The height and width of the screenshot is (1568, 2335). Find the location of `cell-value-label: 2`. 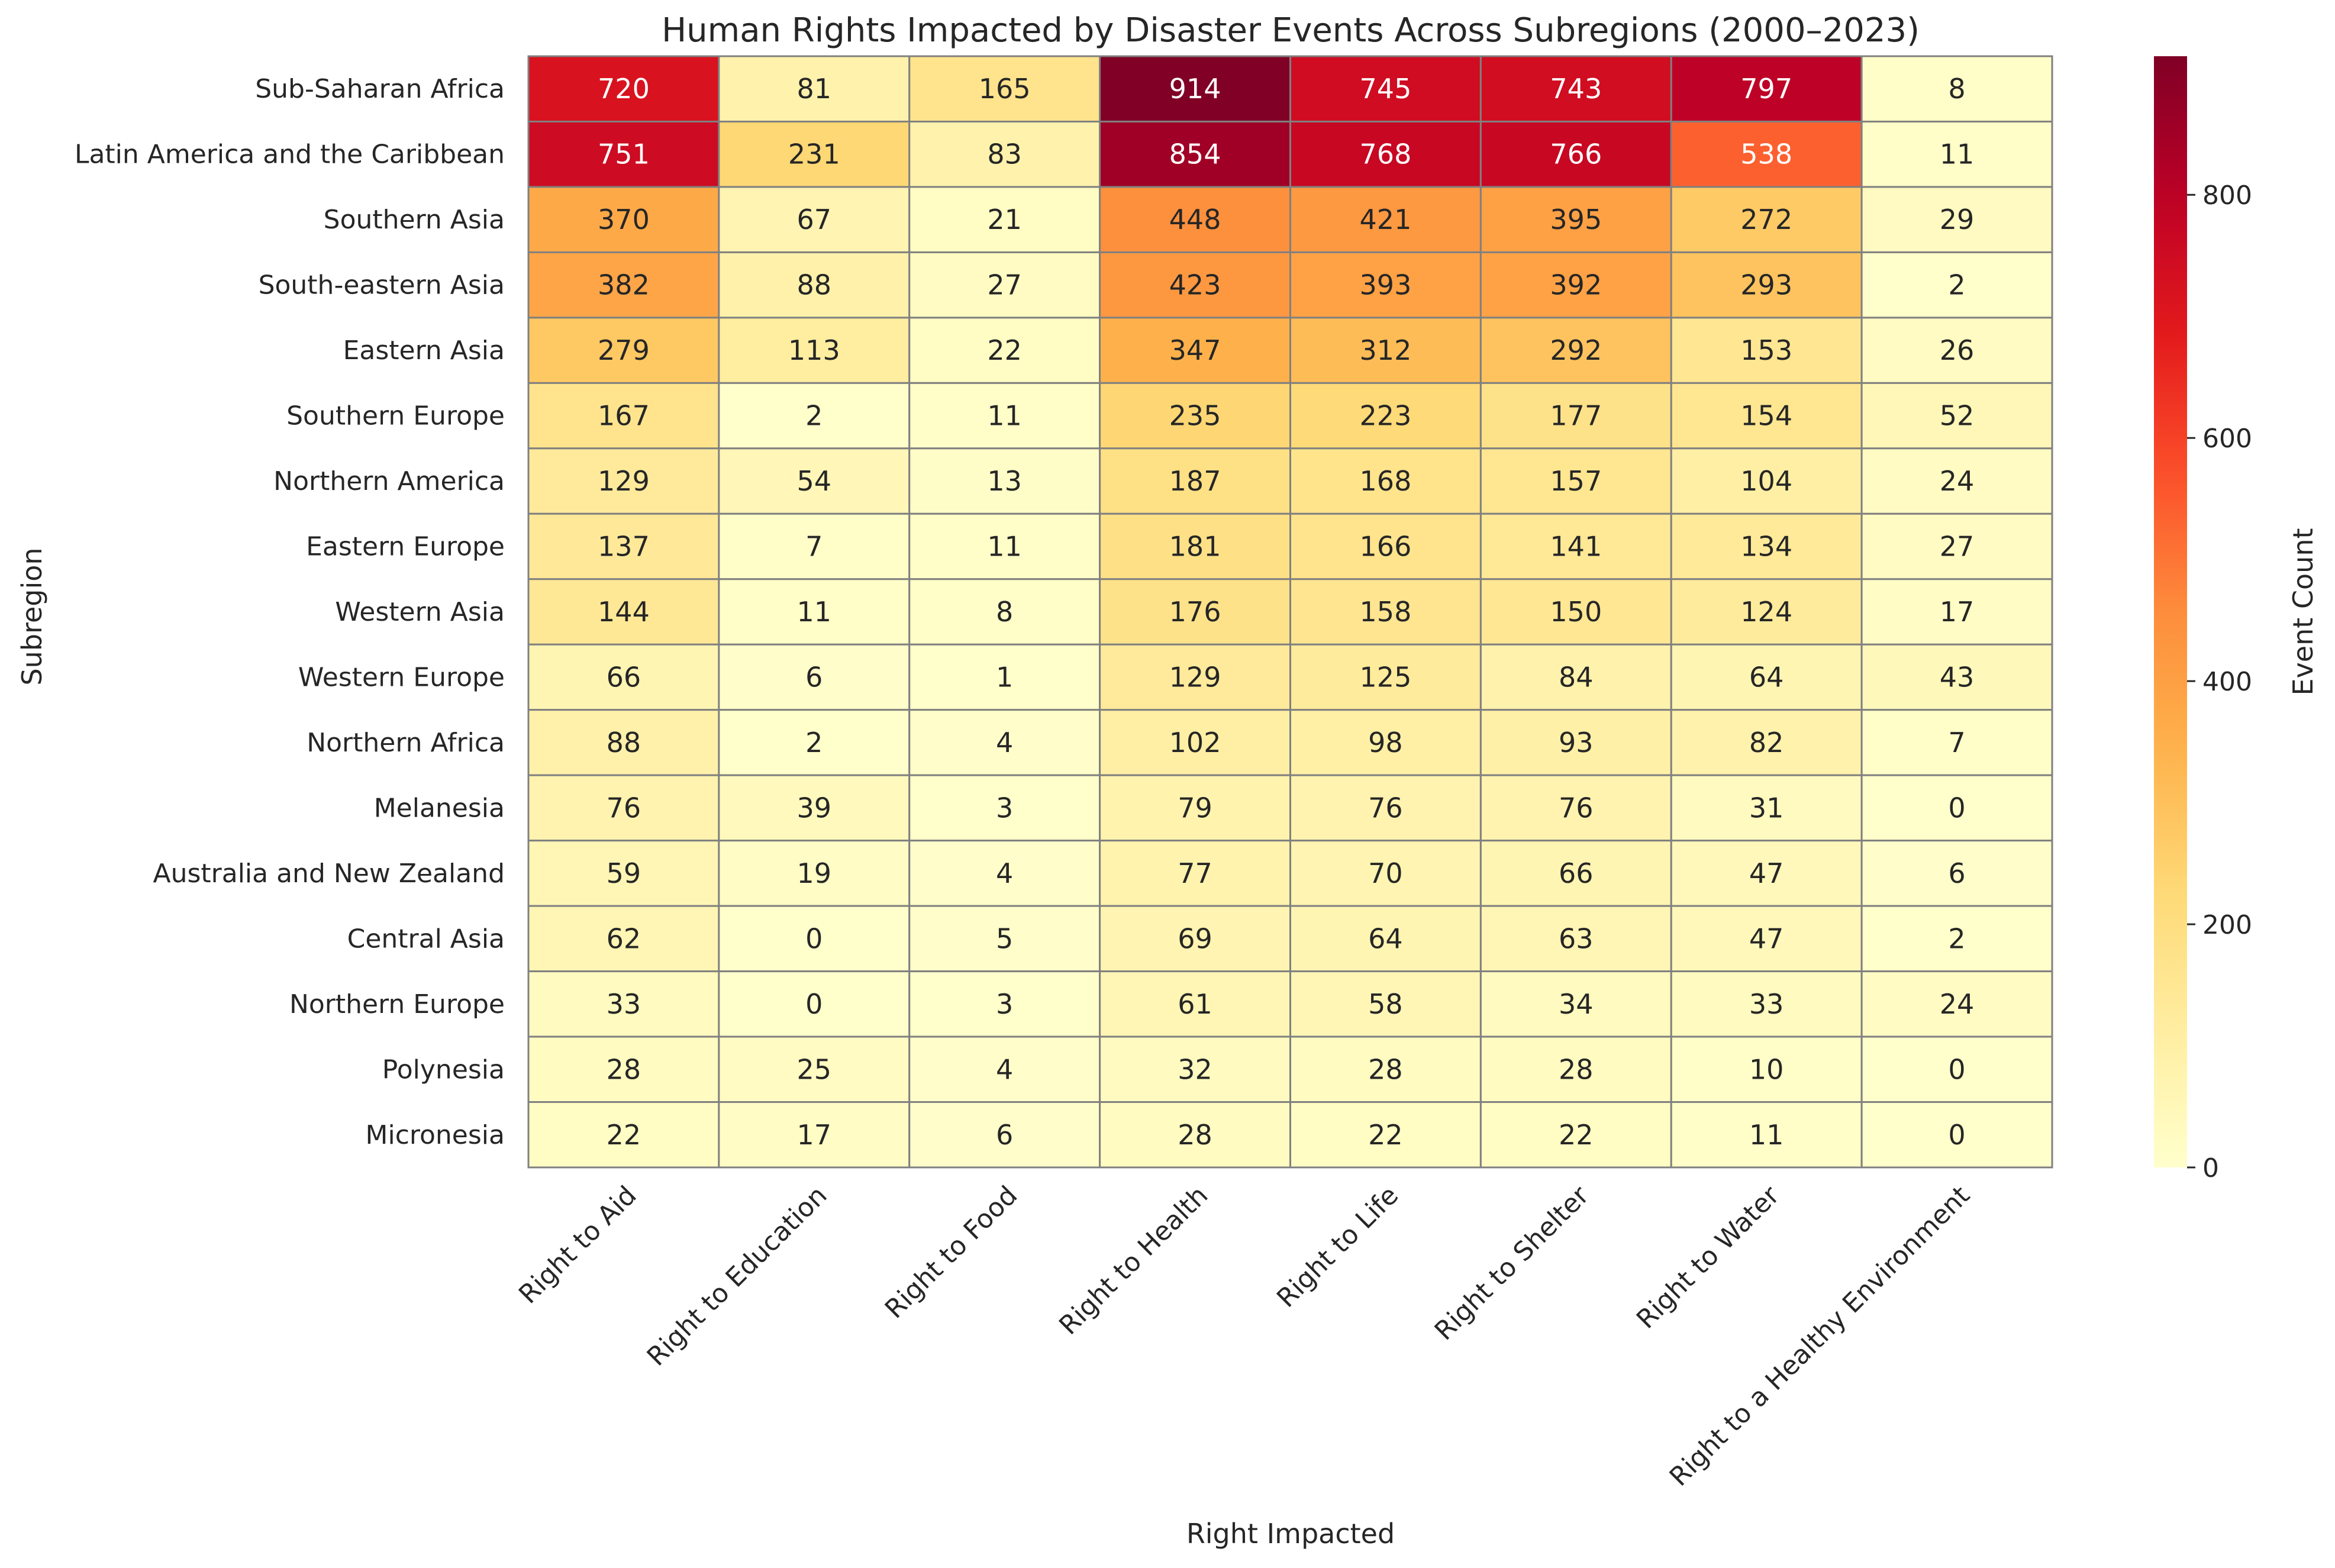

cell-value-label: 2 is located at coordinates (1956, 938).